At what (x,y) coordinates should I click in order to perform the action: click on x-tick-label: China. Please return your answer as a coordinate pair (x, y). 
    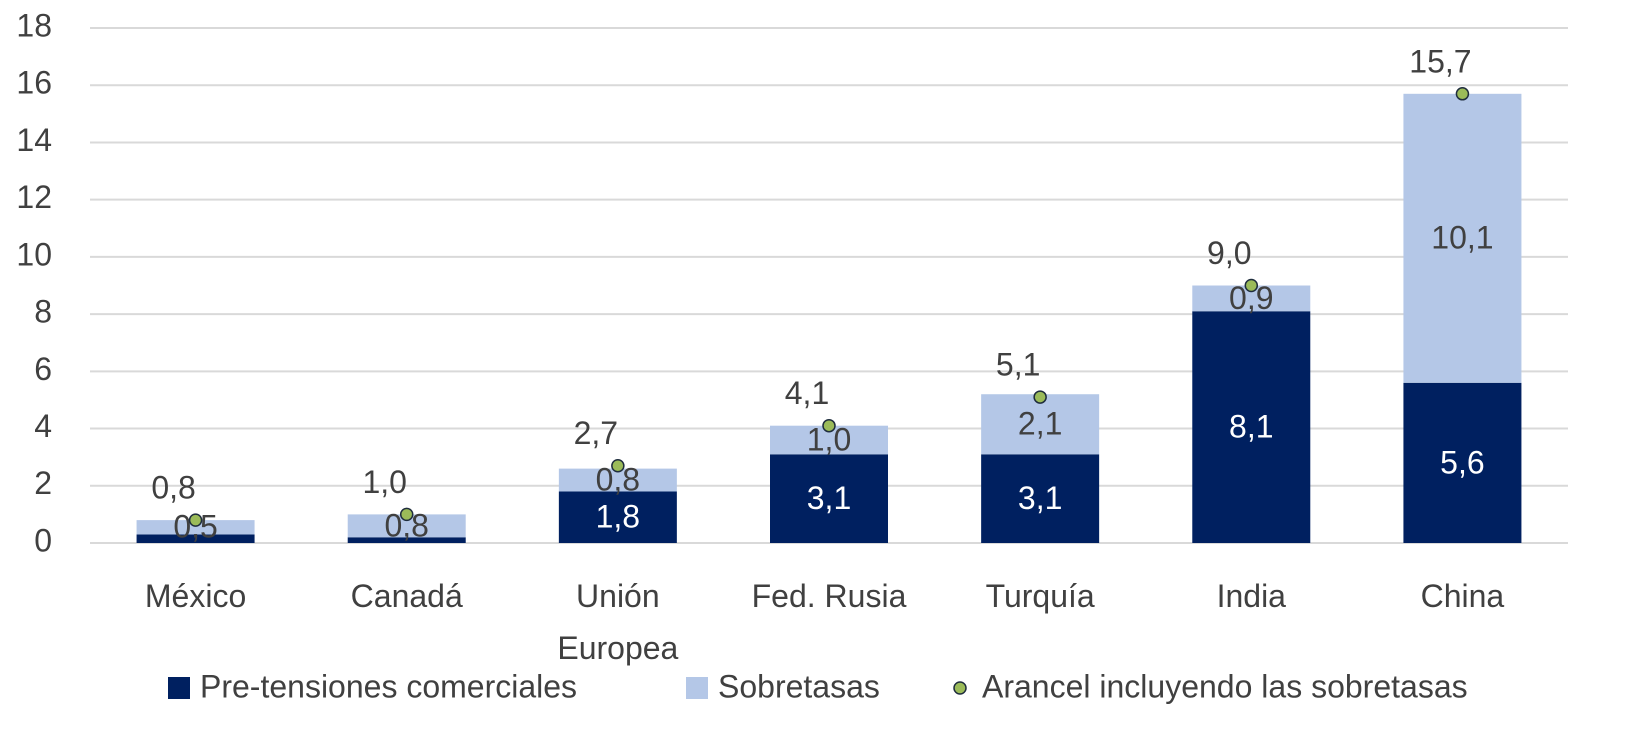
    Looking at the image, I should click on (1462, 596).